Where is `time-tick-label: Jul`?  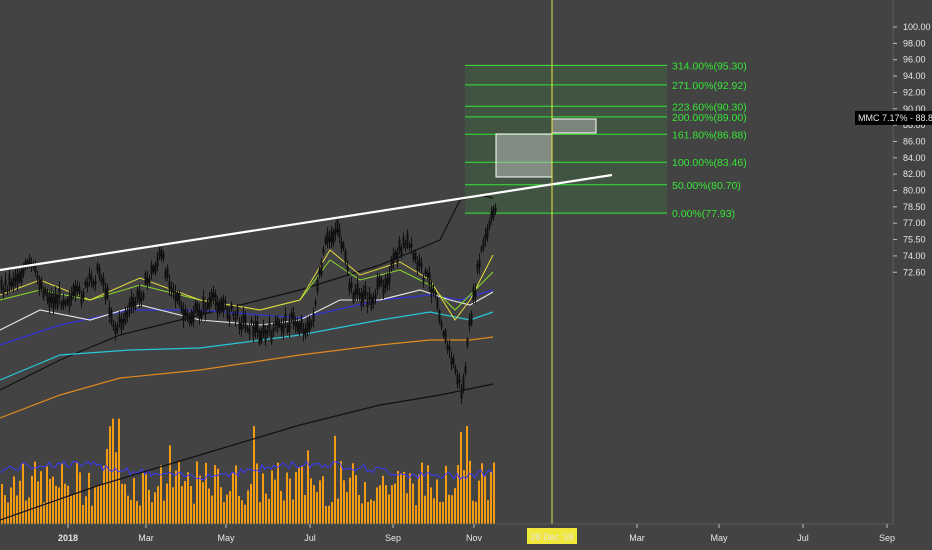
time-tick-label: Jul is located at coordinates (803, 538).